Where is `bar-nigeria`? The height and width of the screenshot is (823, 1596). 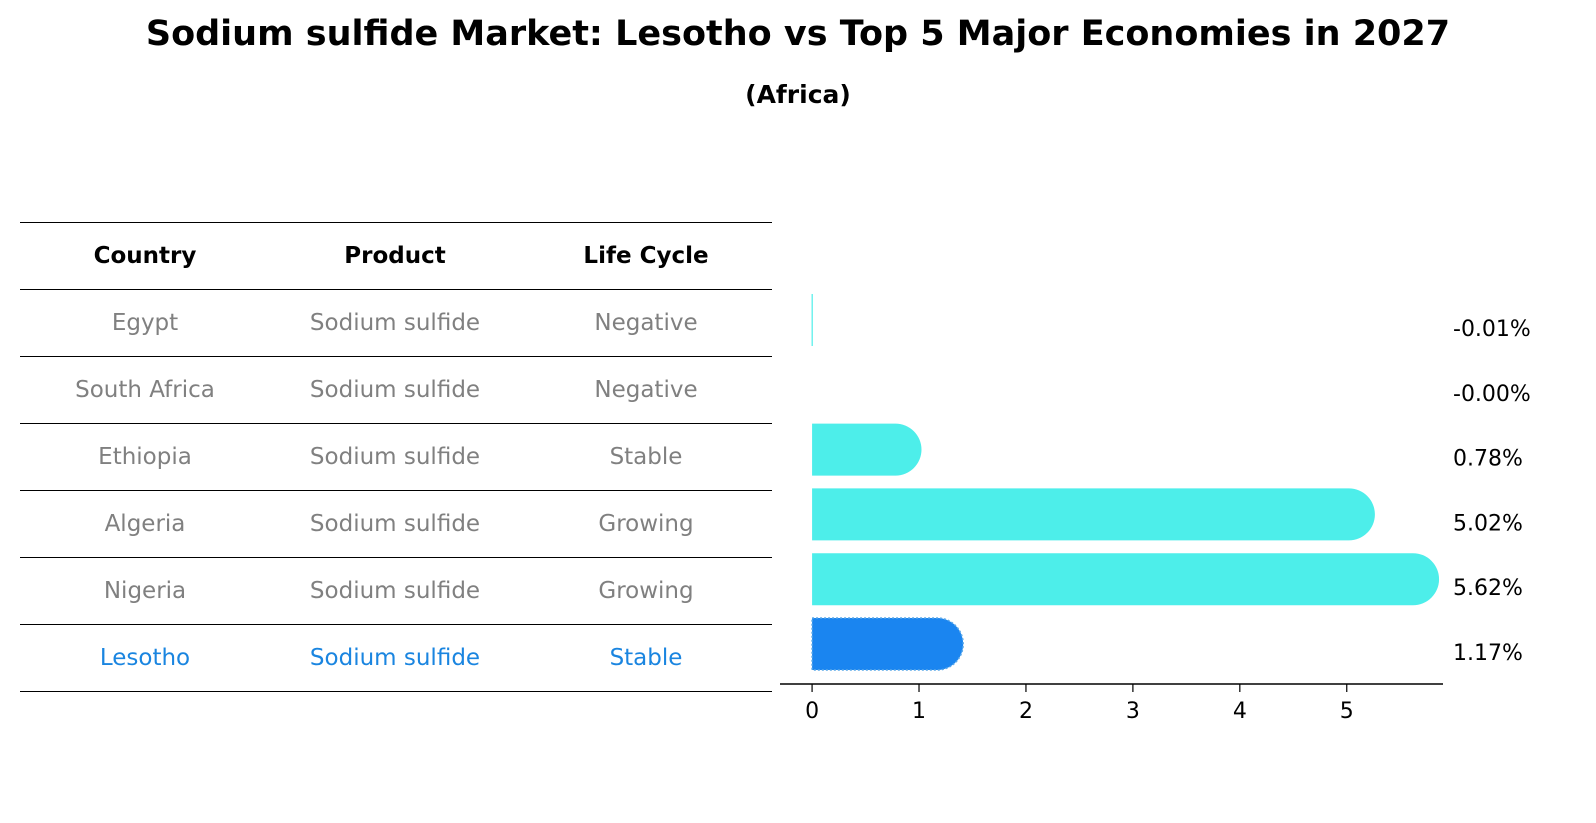
bar-nigeria is located at coordinates (1126, 579).